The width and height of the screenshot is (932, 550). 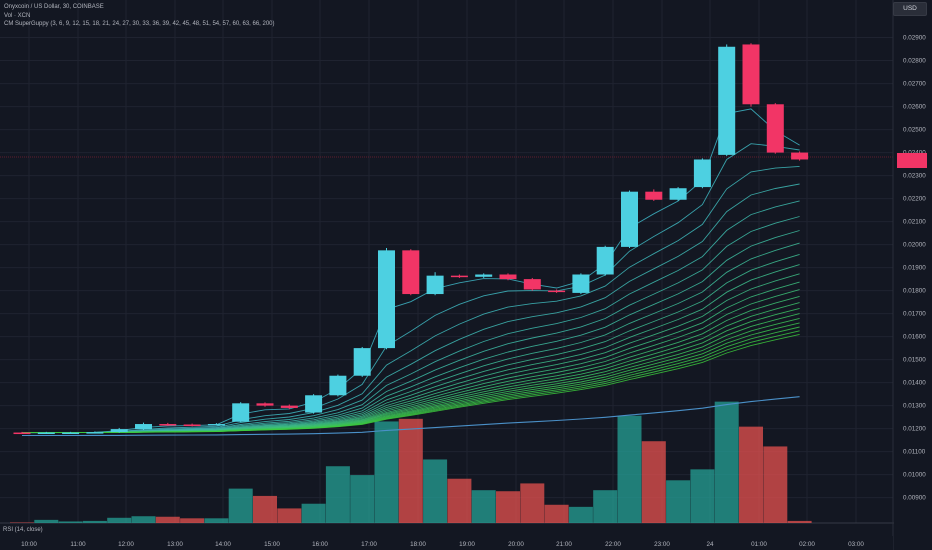 What do you see at coordinates (710, 544) in the screenshot?
I see `time-tick-label: 24` at bounding box center [710, 544].